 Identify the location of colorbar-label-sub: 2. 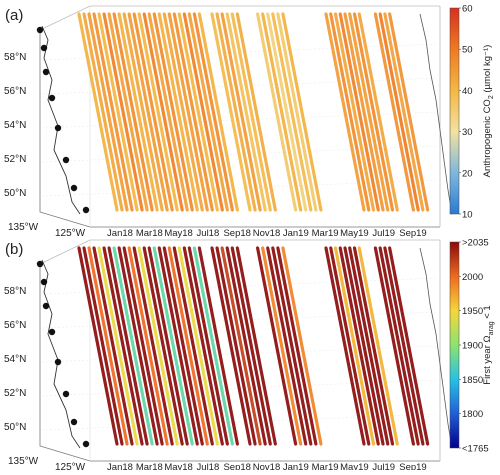
(491, 97).